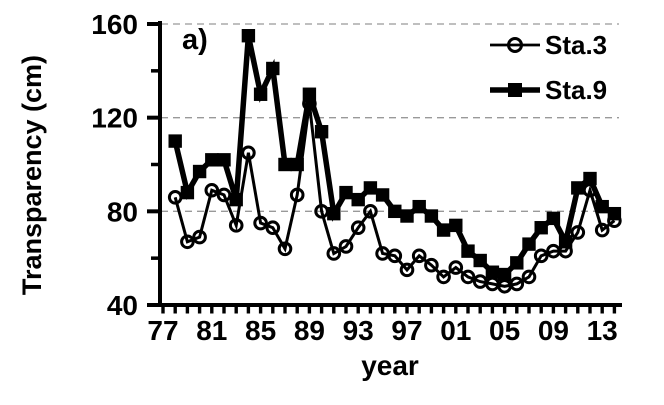 The width and height of the screenshot is (664, 405). I want to click on legend: Sta.3 Sta.9, so click(548, 67).